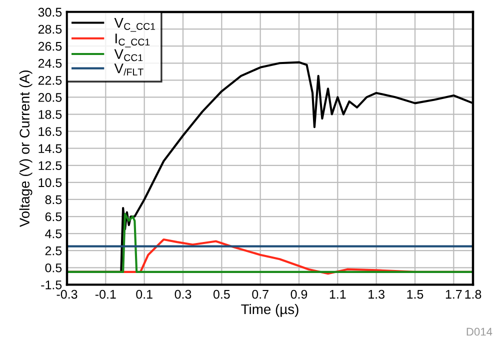 The image size is (500, 343). Describe the element at coordinates (50, 148) in the screenshot. I see `y-tick-label: 14.5` at that location.